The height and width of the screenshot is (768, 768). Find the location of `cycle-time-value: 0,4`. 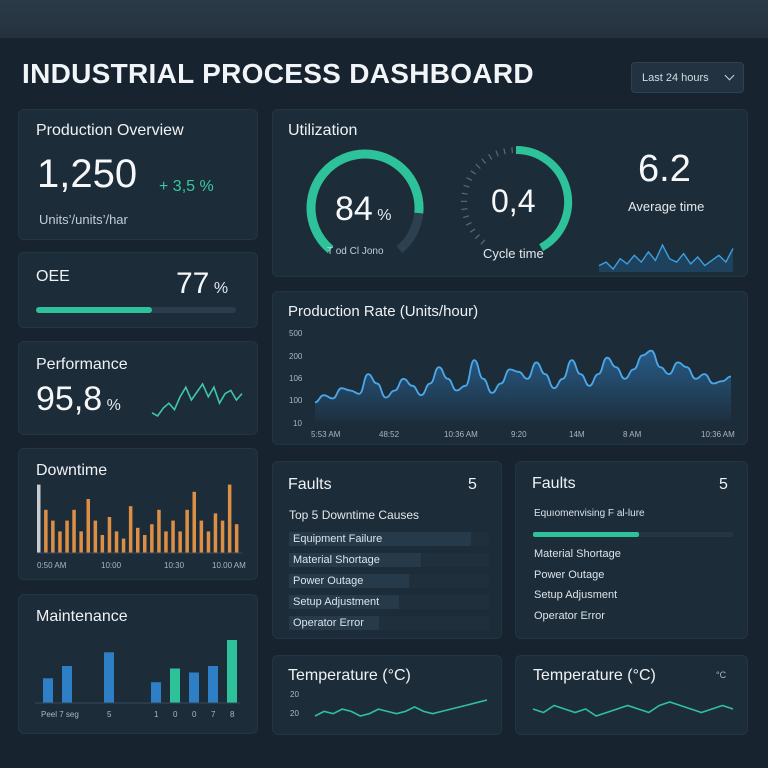

cycle-time-value: 0,4 is located at coordinates (513, 201).